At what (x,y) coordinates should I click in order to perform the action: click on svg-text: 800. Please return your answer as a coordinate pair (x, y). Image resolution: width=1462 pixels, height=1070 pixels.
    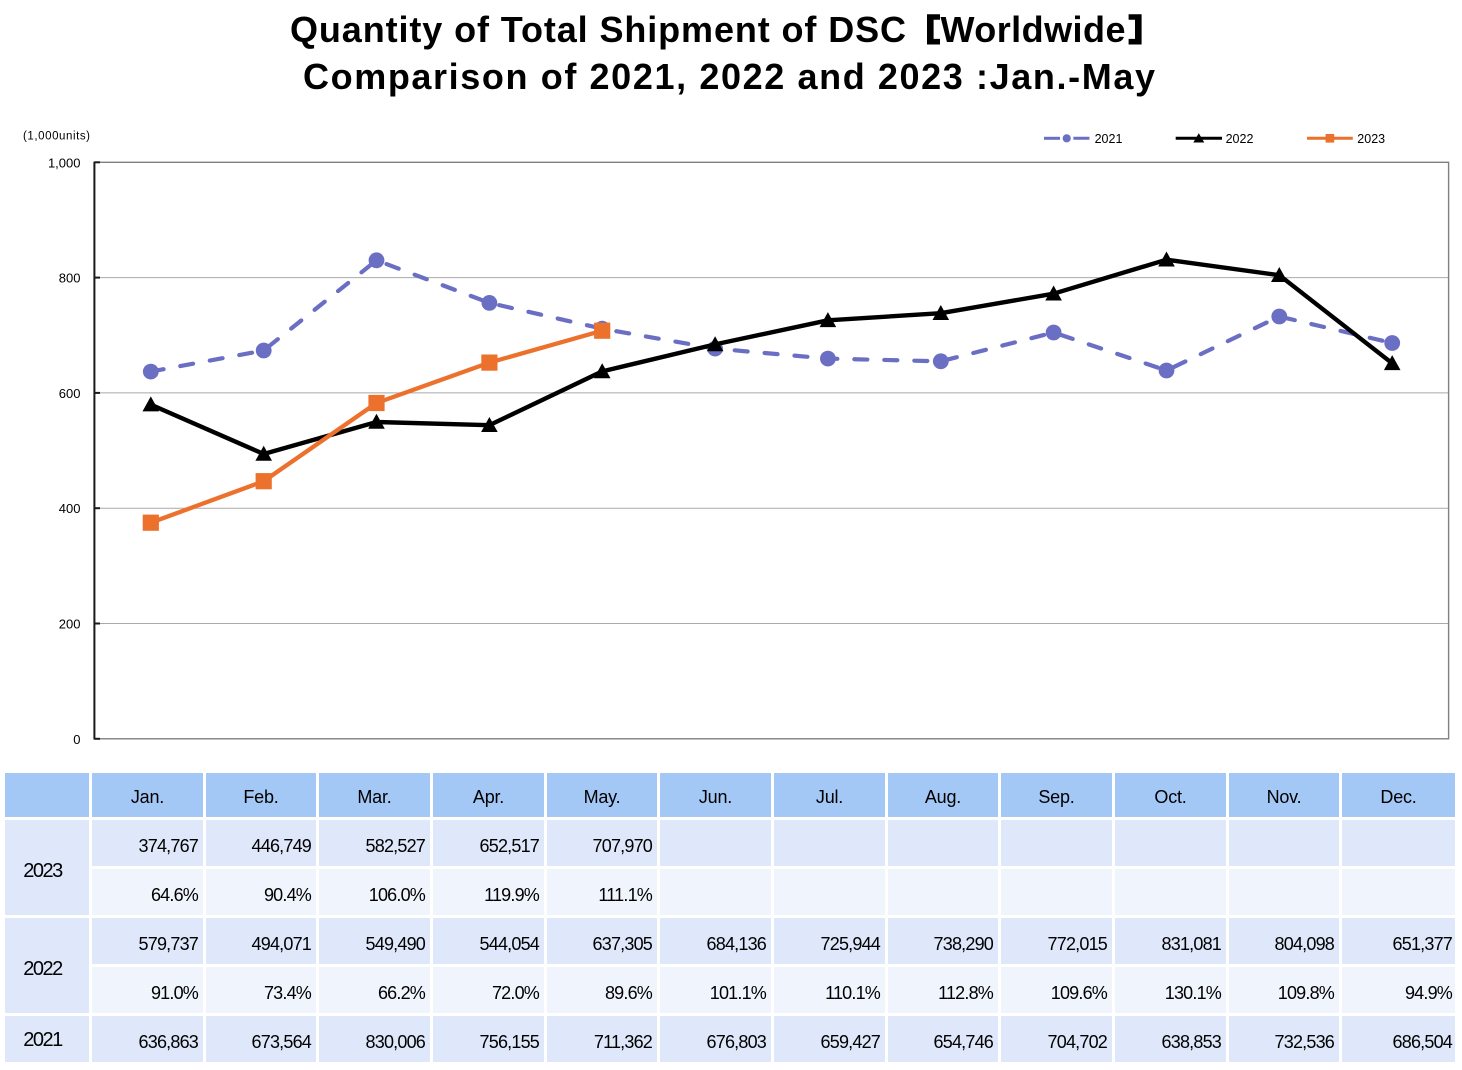
    Looking at the image, I should click on (70, 278).